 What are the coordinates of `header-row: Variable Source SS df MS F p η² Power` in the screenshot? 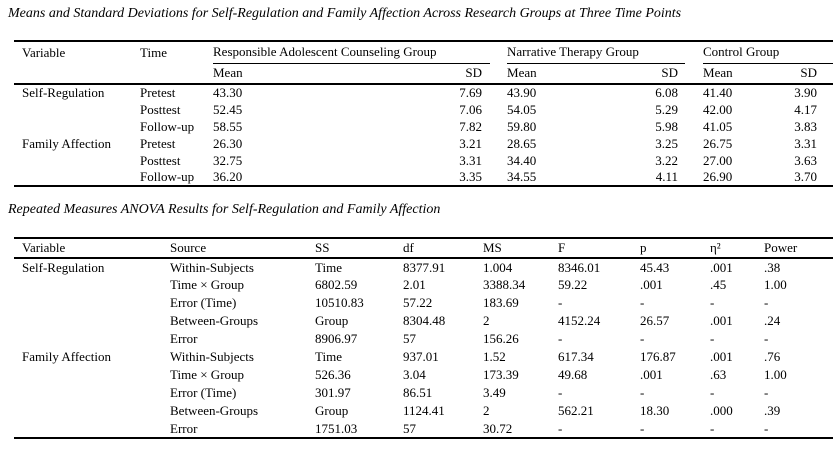 It's located at (423, 248).